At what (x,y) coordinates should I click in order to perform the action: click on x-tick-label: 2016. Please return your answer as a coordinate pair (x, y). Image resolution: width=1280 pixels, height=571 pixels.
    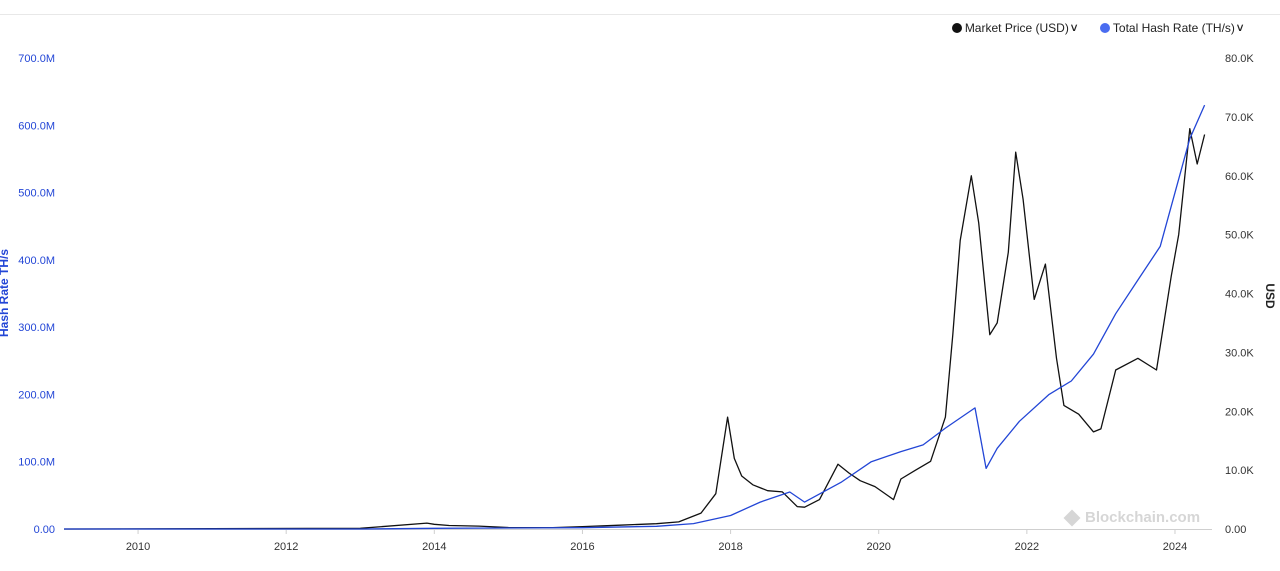
    Looking at the image, I should click on (582, 547).